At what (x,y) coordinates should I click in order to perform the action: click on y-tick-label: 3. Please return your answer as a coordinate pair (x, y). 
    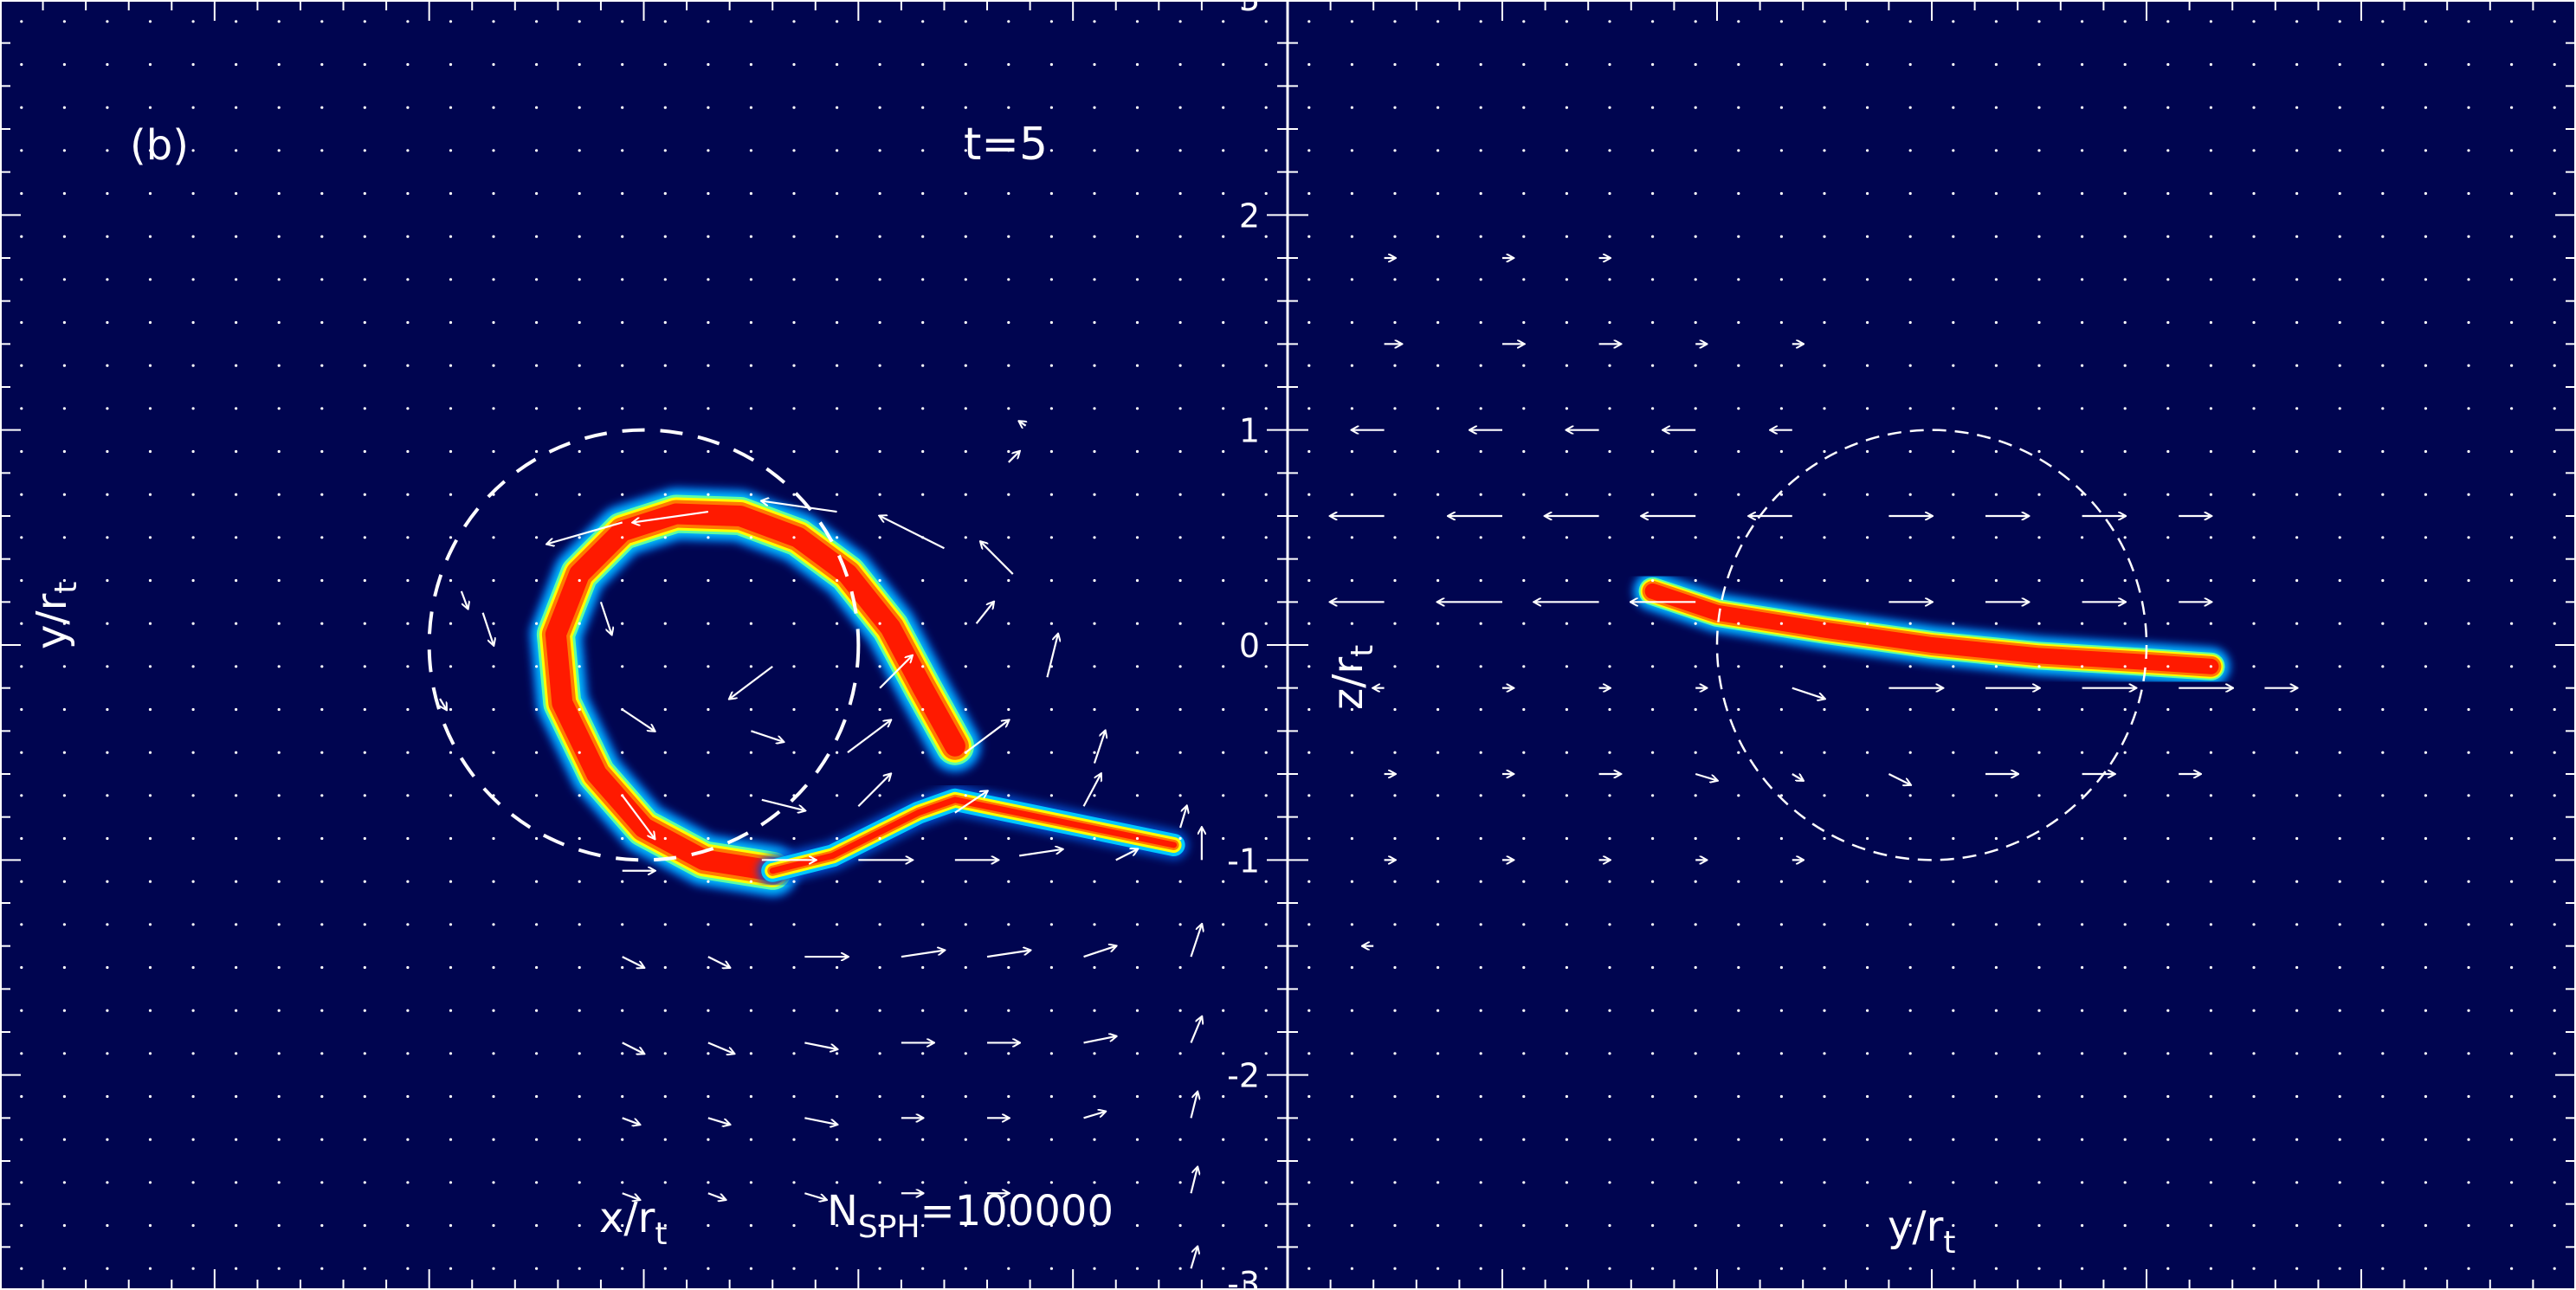
    Looking at the image, I should click on (1249, 9).